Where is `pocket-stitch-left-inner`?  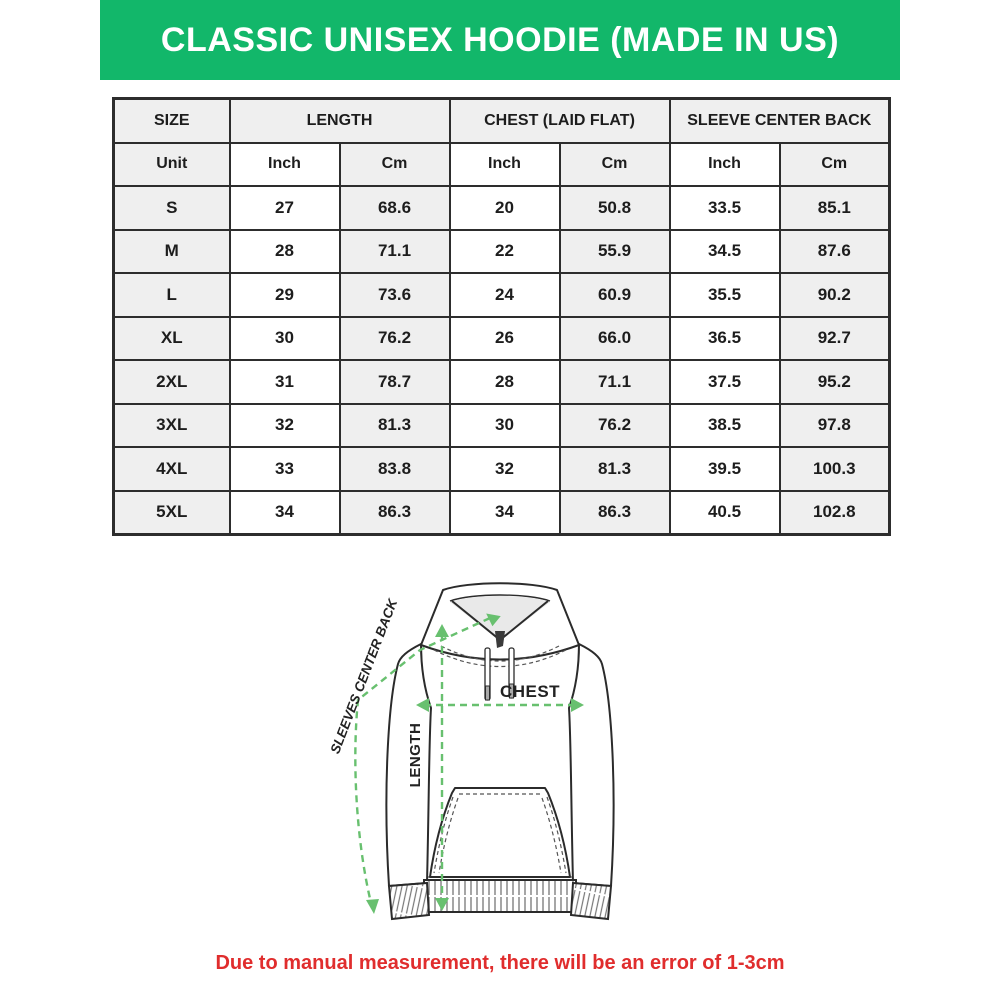
pocket-stitch-left-inner is located at coordinates (448, 835).